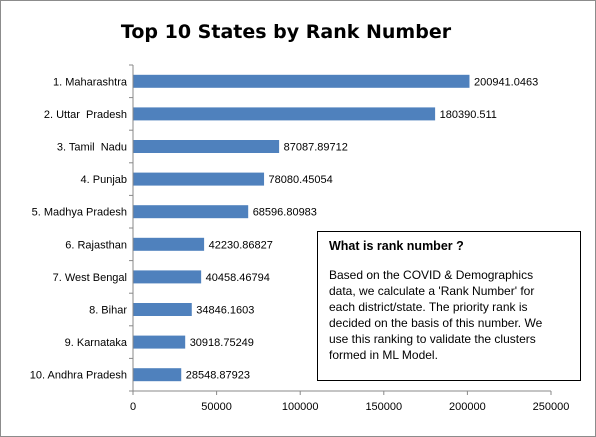  What do you see at coordinates (316, 148) in the screenshot?
I see `value-label: 87087.89712` at bounding box center [316, 148].